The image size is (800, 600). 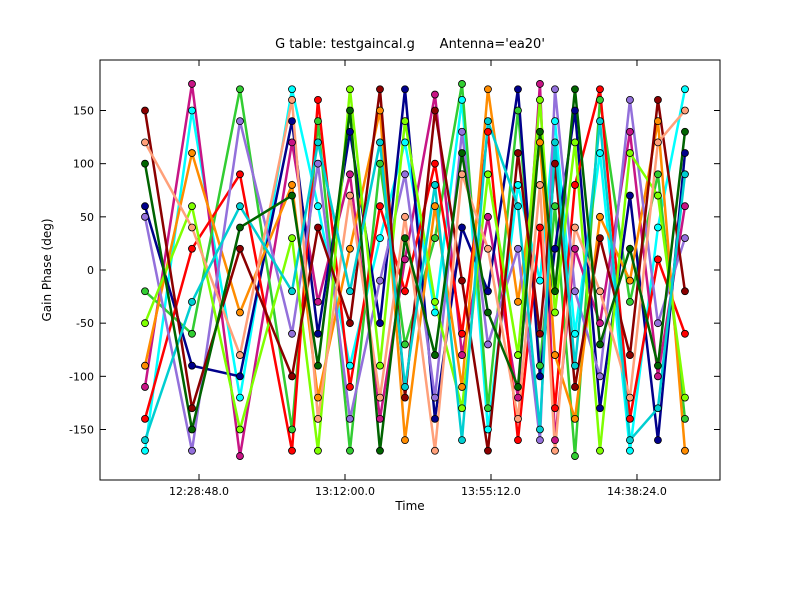 What do you see at coordinates (85, 323) in the screenshot?
I see `y-tick-label: -50` at bounding box center [85, 323].